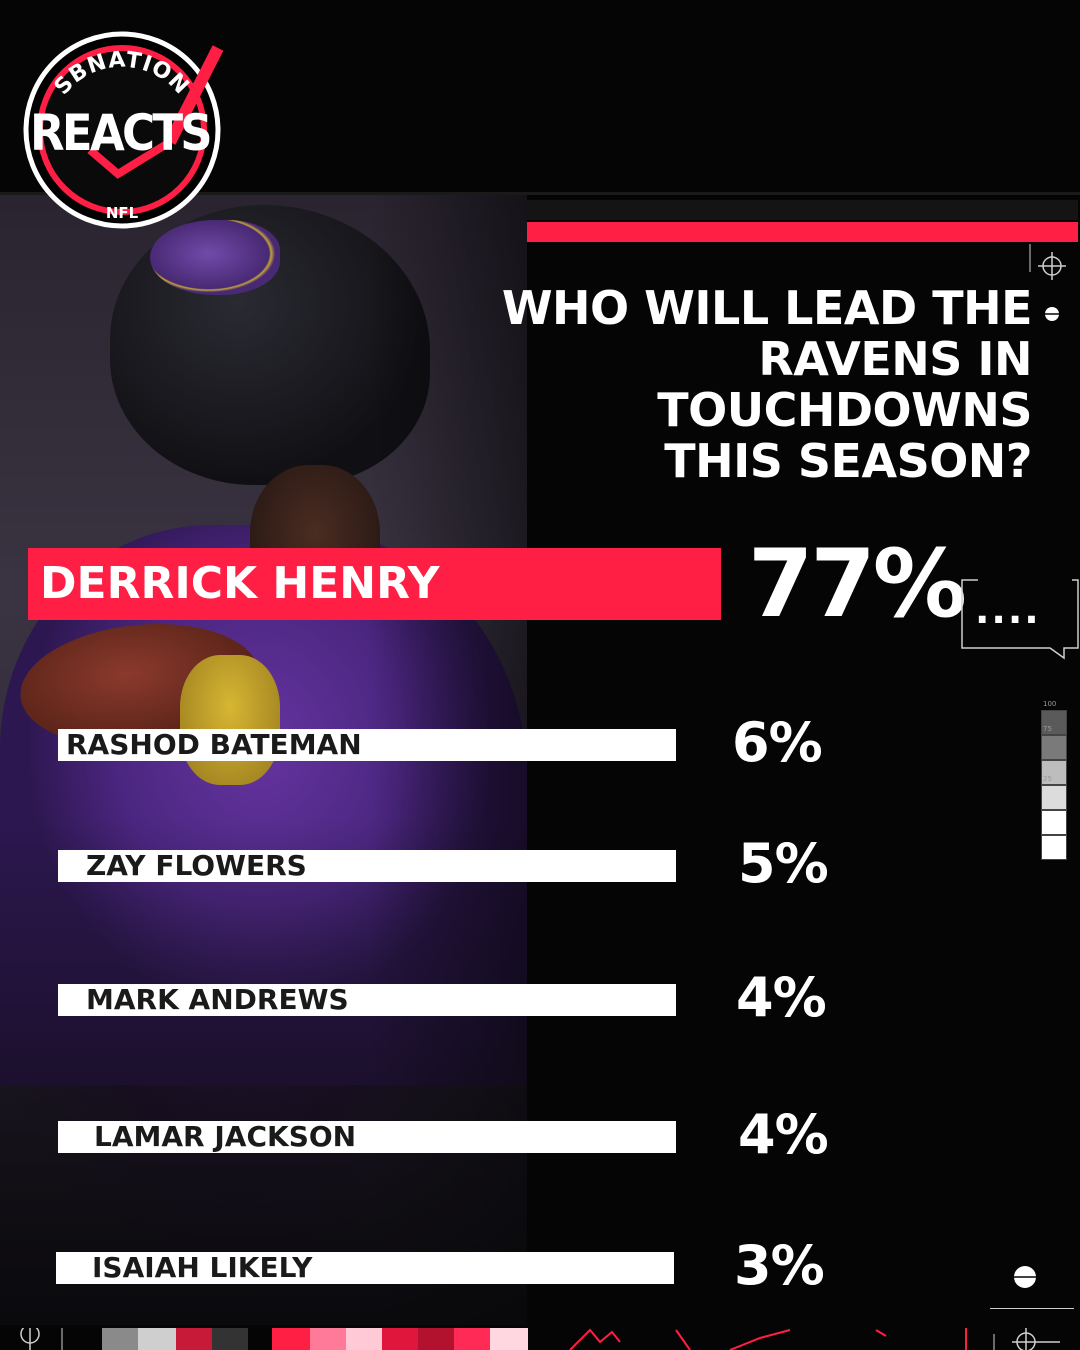 This screenshot has height=1350, width=1080. What do you see at coordinates (779, 1265) in the screenshot?
I see `value-label: 3%` at bounding box center [779, 1265].